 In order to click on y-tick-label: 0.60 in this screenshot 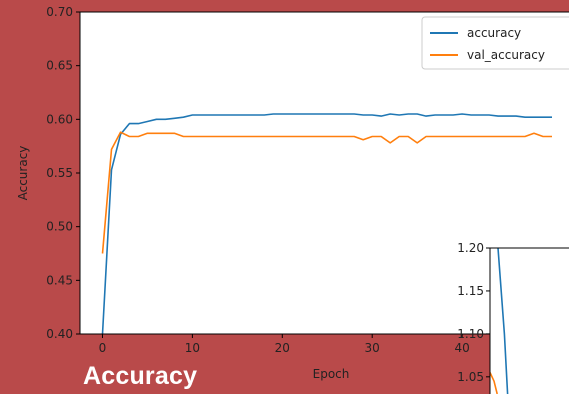, I will do `click(59, 119)`.